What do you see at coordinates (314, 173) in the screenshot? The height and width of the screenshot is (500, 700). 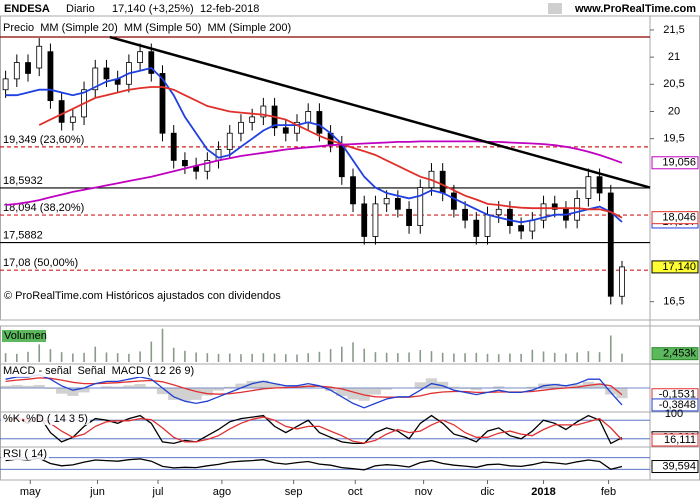 I see `ma-line` at bounding box center [314, 173].